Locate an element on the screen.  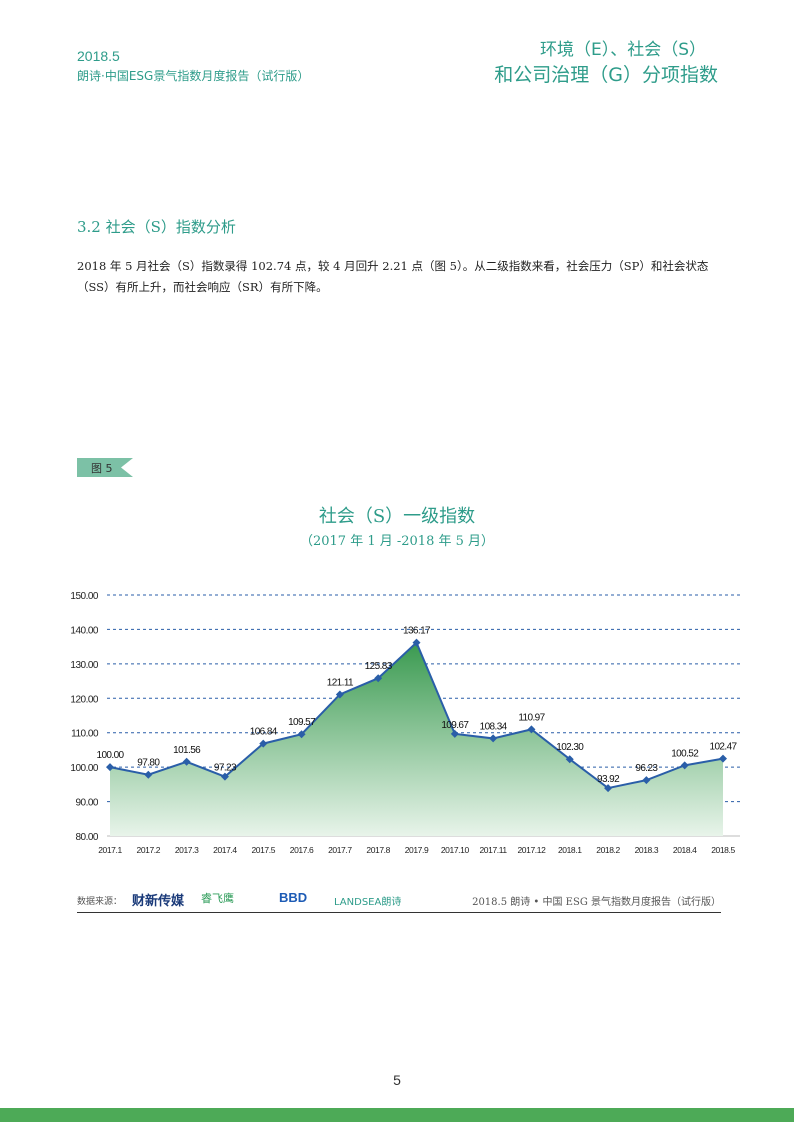
data-label: 110.97 is located at coordinates (531, 717).